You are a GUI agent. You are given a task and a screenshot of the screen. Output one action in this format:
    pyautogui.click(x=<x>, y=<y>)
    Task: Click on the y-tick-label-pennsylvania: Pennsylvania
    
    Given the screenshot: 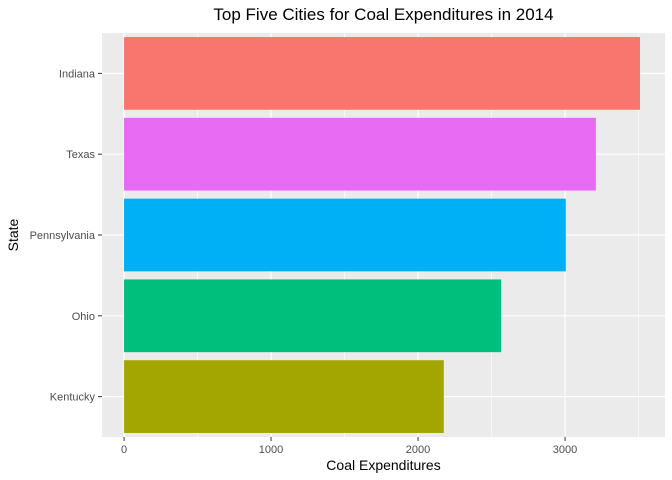 What is the action you would take?
    pyautogui.click(x=63, y=236)
    